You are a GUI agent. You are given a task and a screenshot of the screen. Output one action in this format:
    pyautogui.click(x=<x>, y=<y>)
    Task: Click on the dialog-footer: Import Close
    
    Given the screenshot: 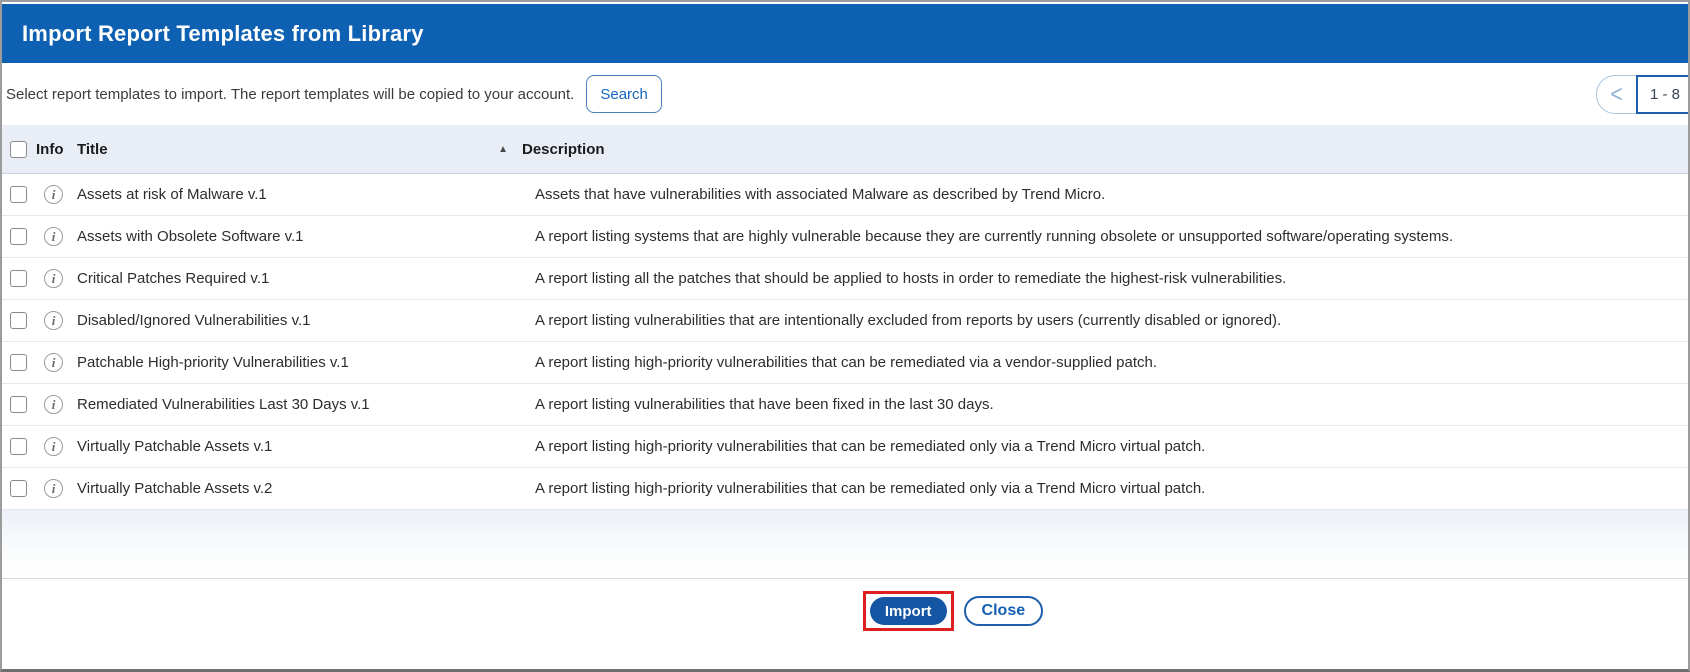 What is the action you would take?
    pyautogui.click(x=845, y=624)
    